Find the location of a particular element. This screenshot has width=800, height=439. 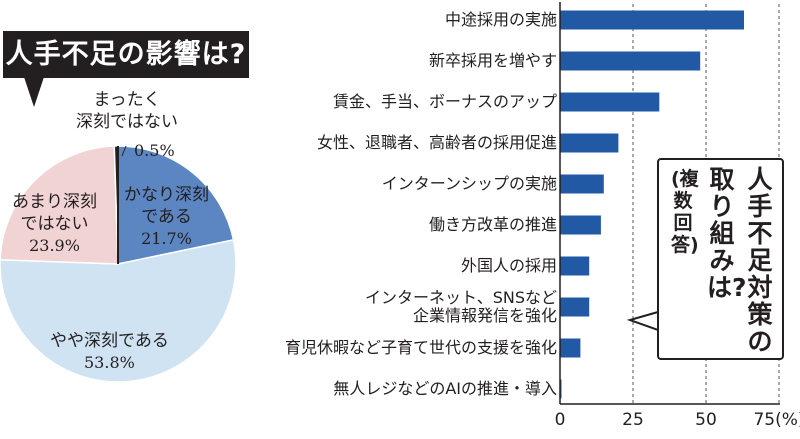

bar-label-3-line0: 女性、退職者、高齢者の採用促進 is located at coordinates (436, 142).